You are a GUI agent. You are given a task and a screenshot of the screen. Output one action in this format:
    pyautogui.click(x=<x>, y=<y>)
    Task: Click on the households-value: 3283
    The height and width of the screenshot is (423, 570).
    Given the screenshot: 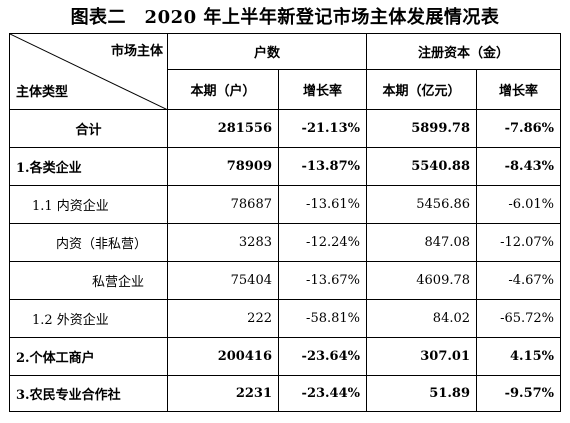 What is the action you would take?
    pyautogui.click(x=223, y=242)
    